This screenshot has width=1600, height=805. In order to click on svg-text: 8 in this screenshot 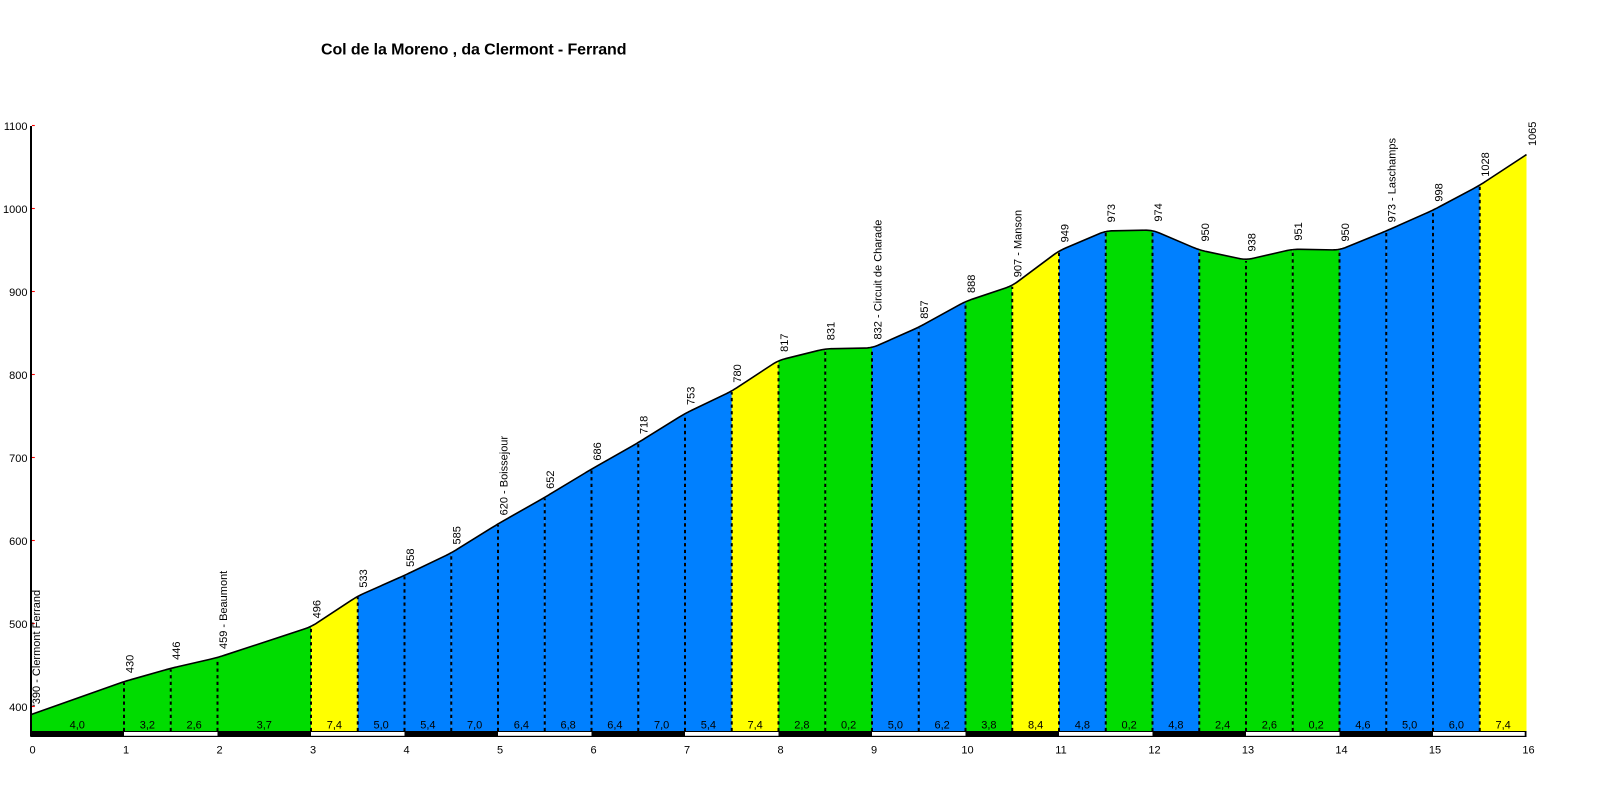, I will do `click(780, 751)`.